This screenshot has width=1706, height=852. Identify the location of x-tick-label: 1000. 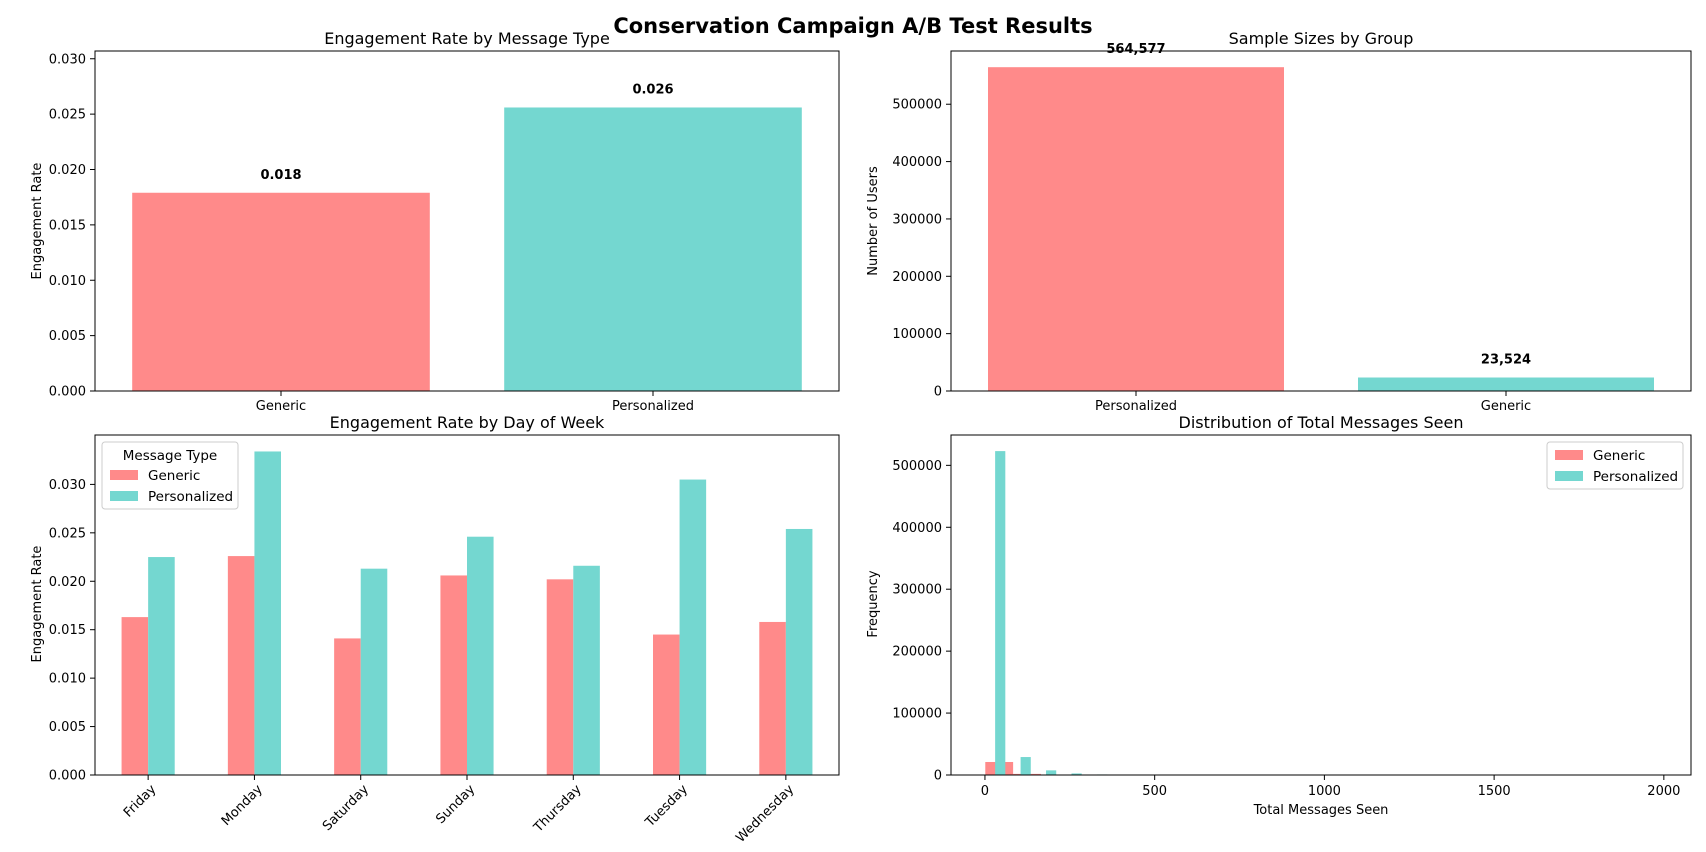
(1324, 791).